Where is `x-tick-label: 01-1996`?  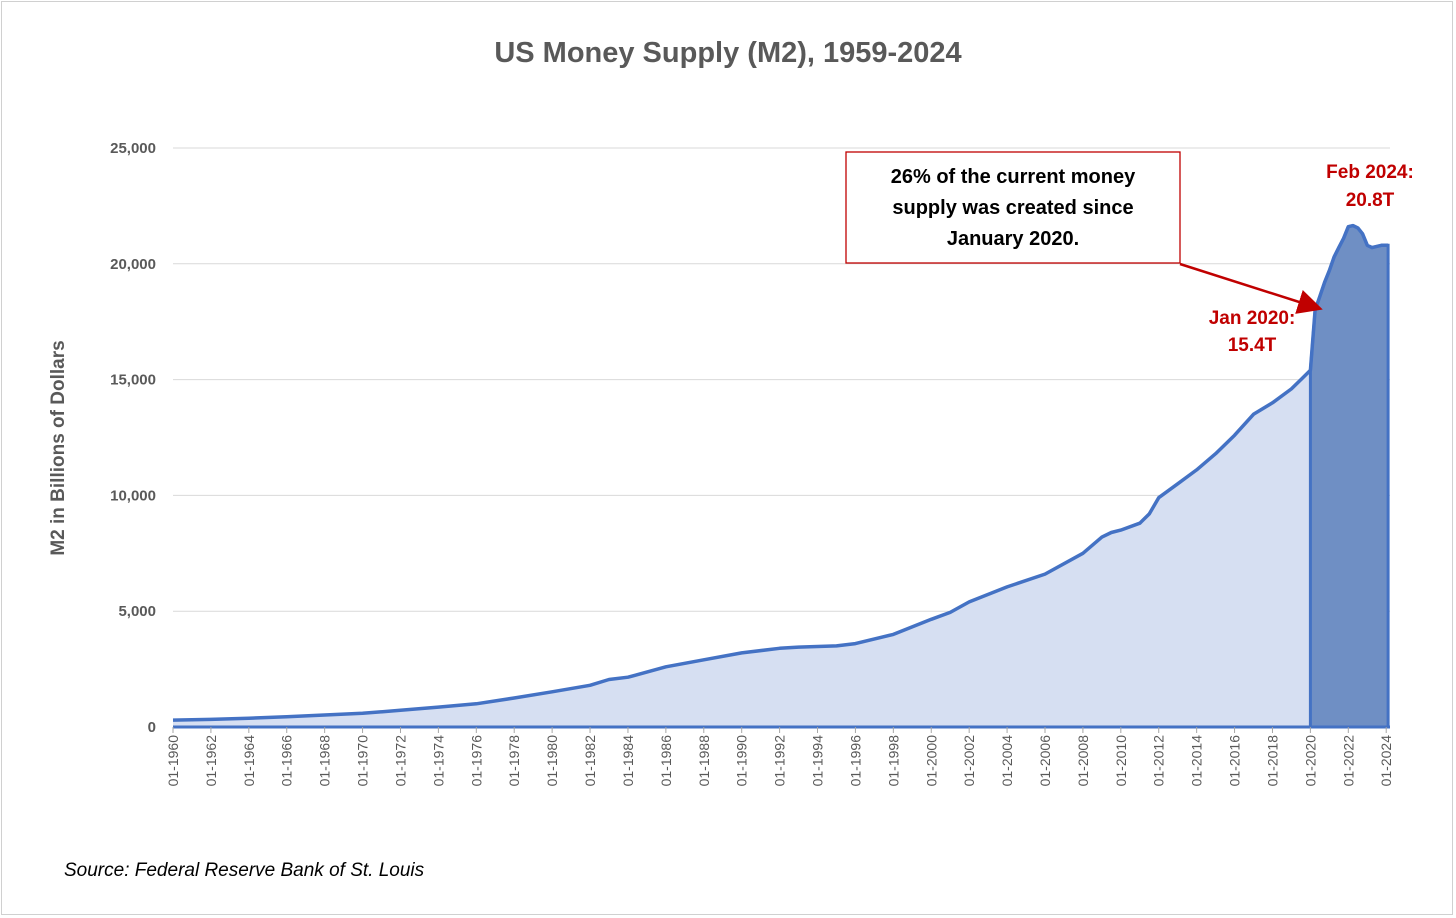
x-tick-label: 01-1996 is located at coordinates (855, 761).